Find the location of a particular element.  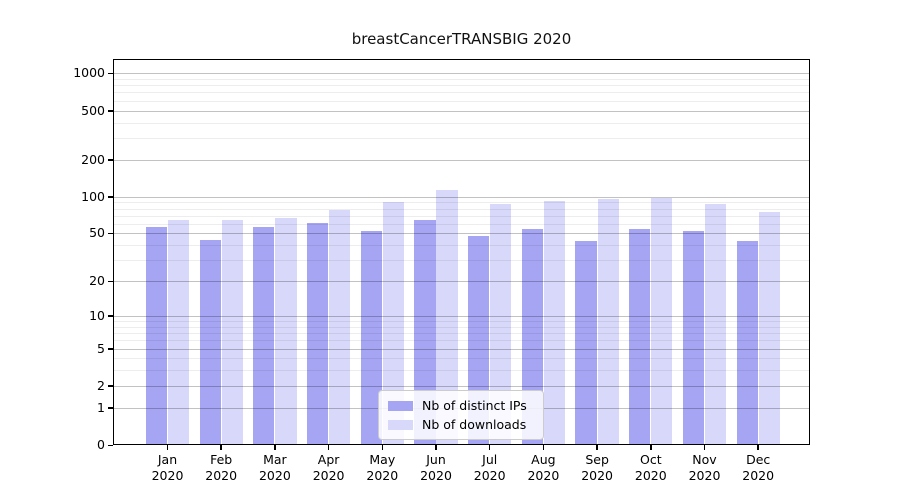

x-tick-label-dec: Dec 2020 is located at coordinates (758, 467).